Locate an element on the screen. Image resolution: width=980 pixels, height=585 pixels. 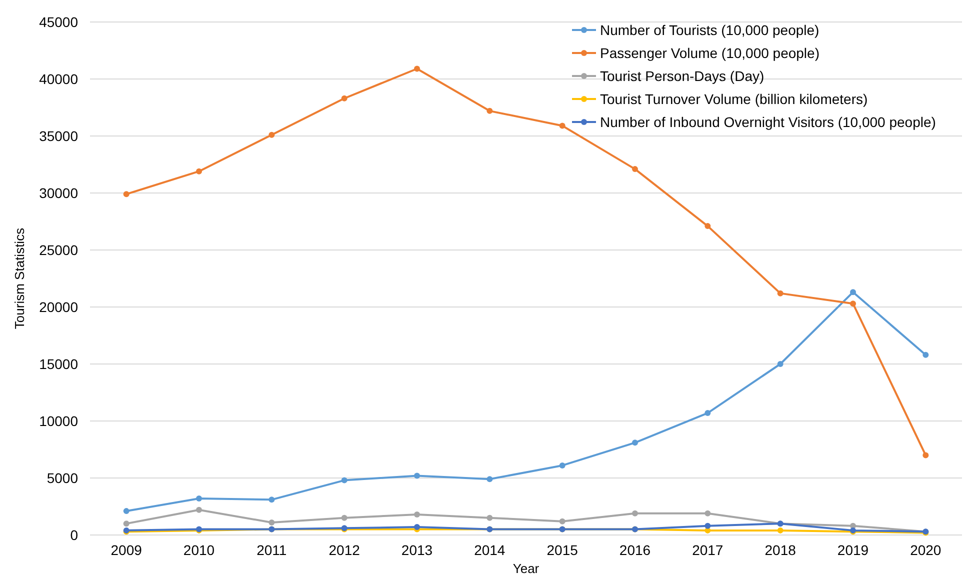
y-axis-title: Tourism Statistics is located at coordinates (19, 278).